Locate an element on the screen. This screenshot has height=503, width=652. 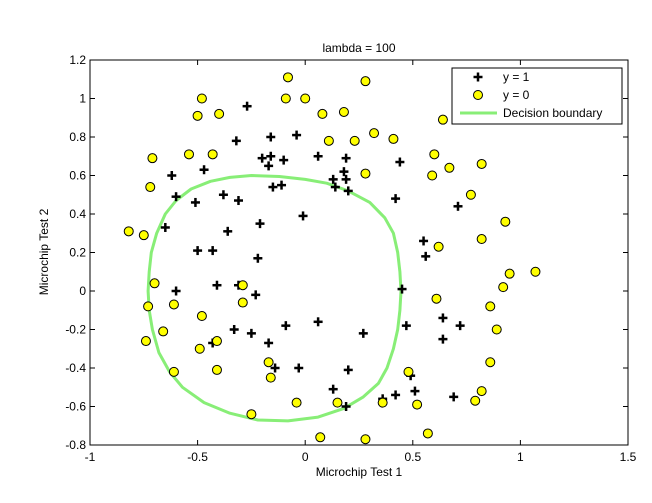
legend-label-boundary: Decision boundary is located at coordinates (552, 113).